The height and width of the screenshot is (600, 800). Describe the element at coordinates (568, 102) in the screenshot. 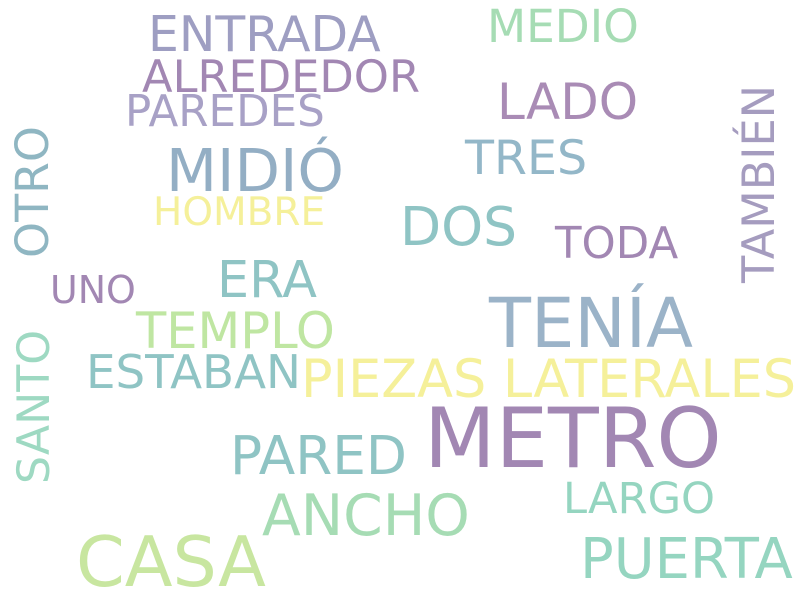

I see `word-lado: LADO` at that location.